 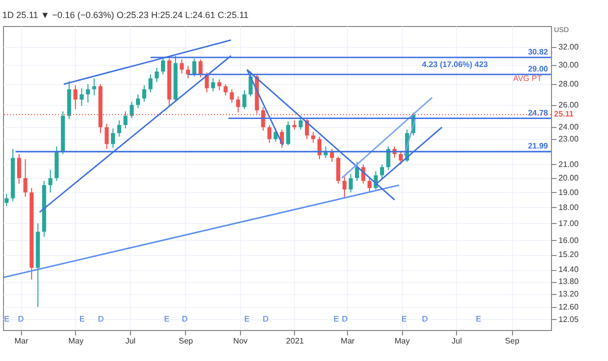 I want to click on y-tick-label: 12.60, so click(x=569, y=307).